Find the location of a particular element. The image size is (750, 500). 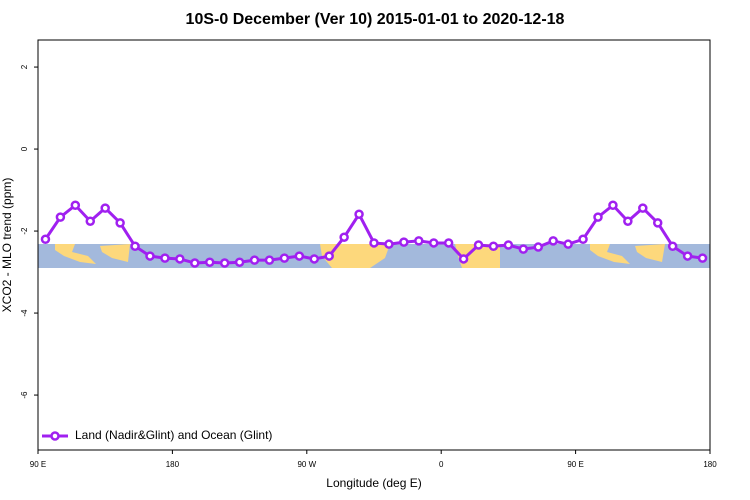

y-tick-label: -2 is located at coordinates (24, 231).